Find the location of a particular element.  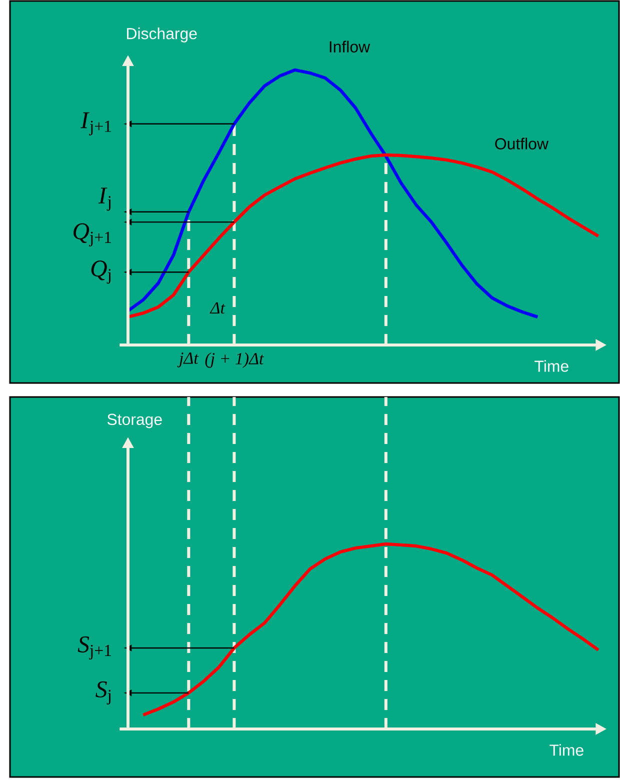

x-tick-label: (j + 1)Δt is located at coordinates (234, 360).